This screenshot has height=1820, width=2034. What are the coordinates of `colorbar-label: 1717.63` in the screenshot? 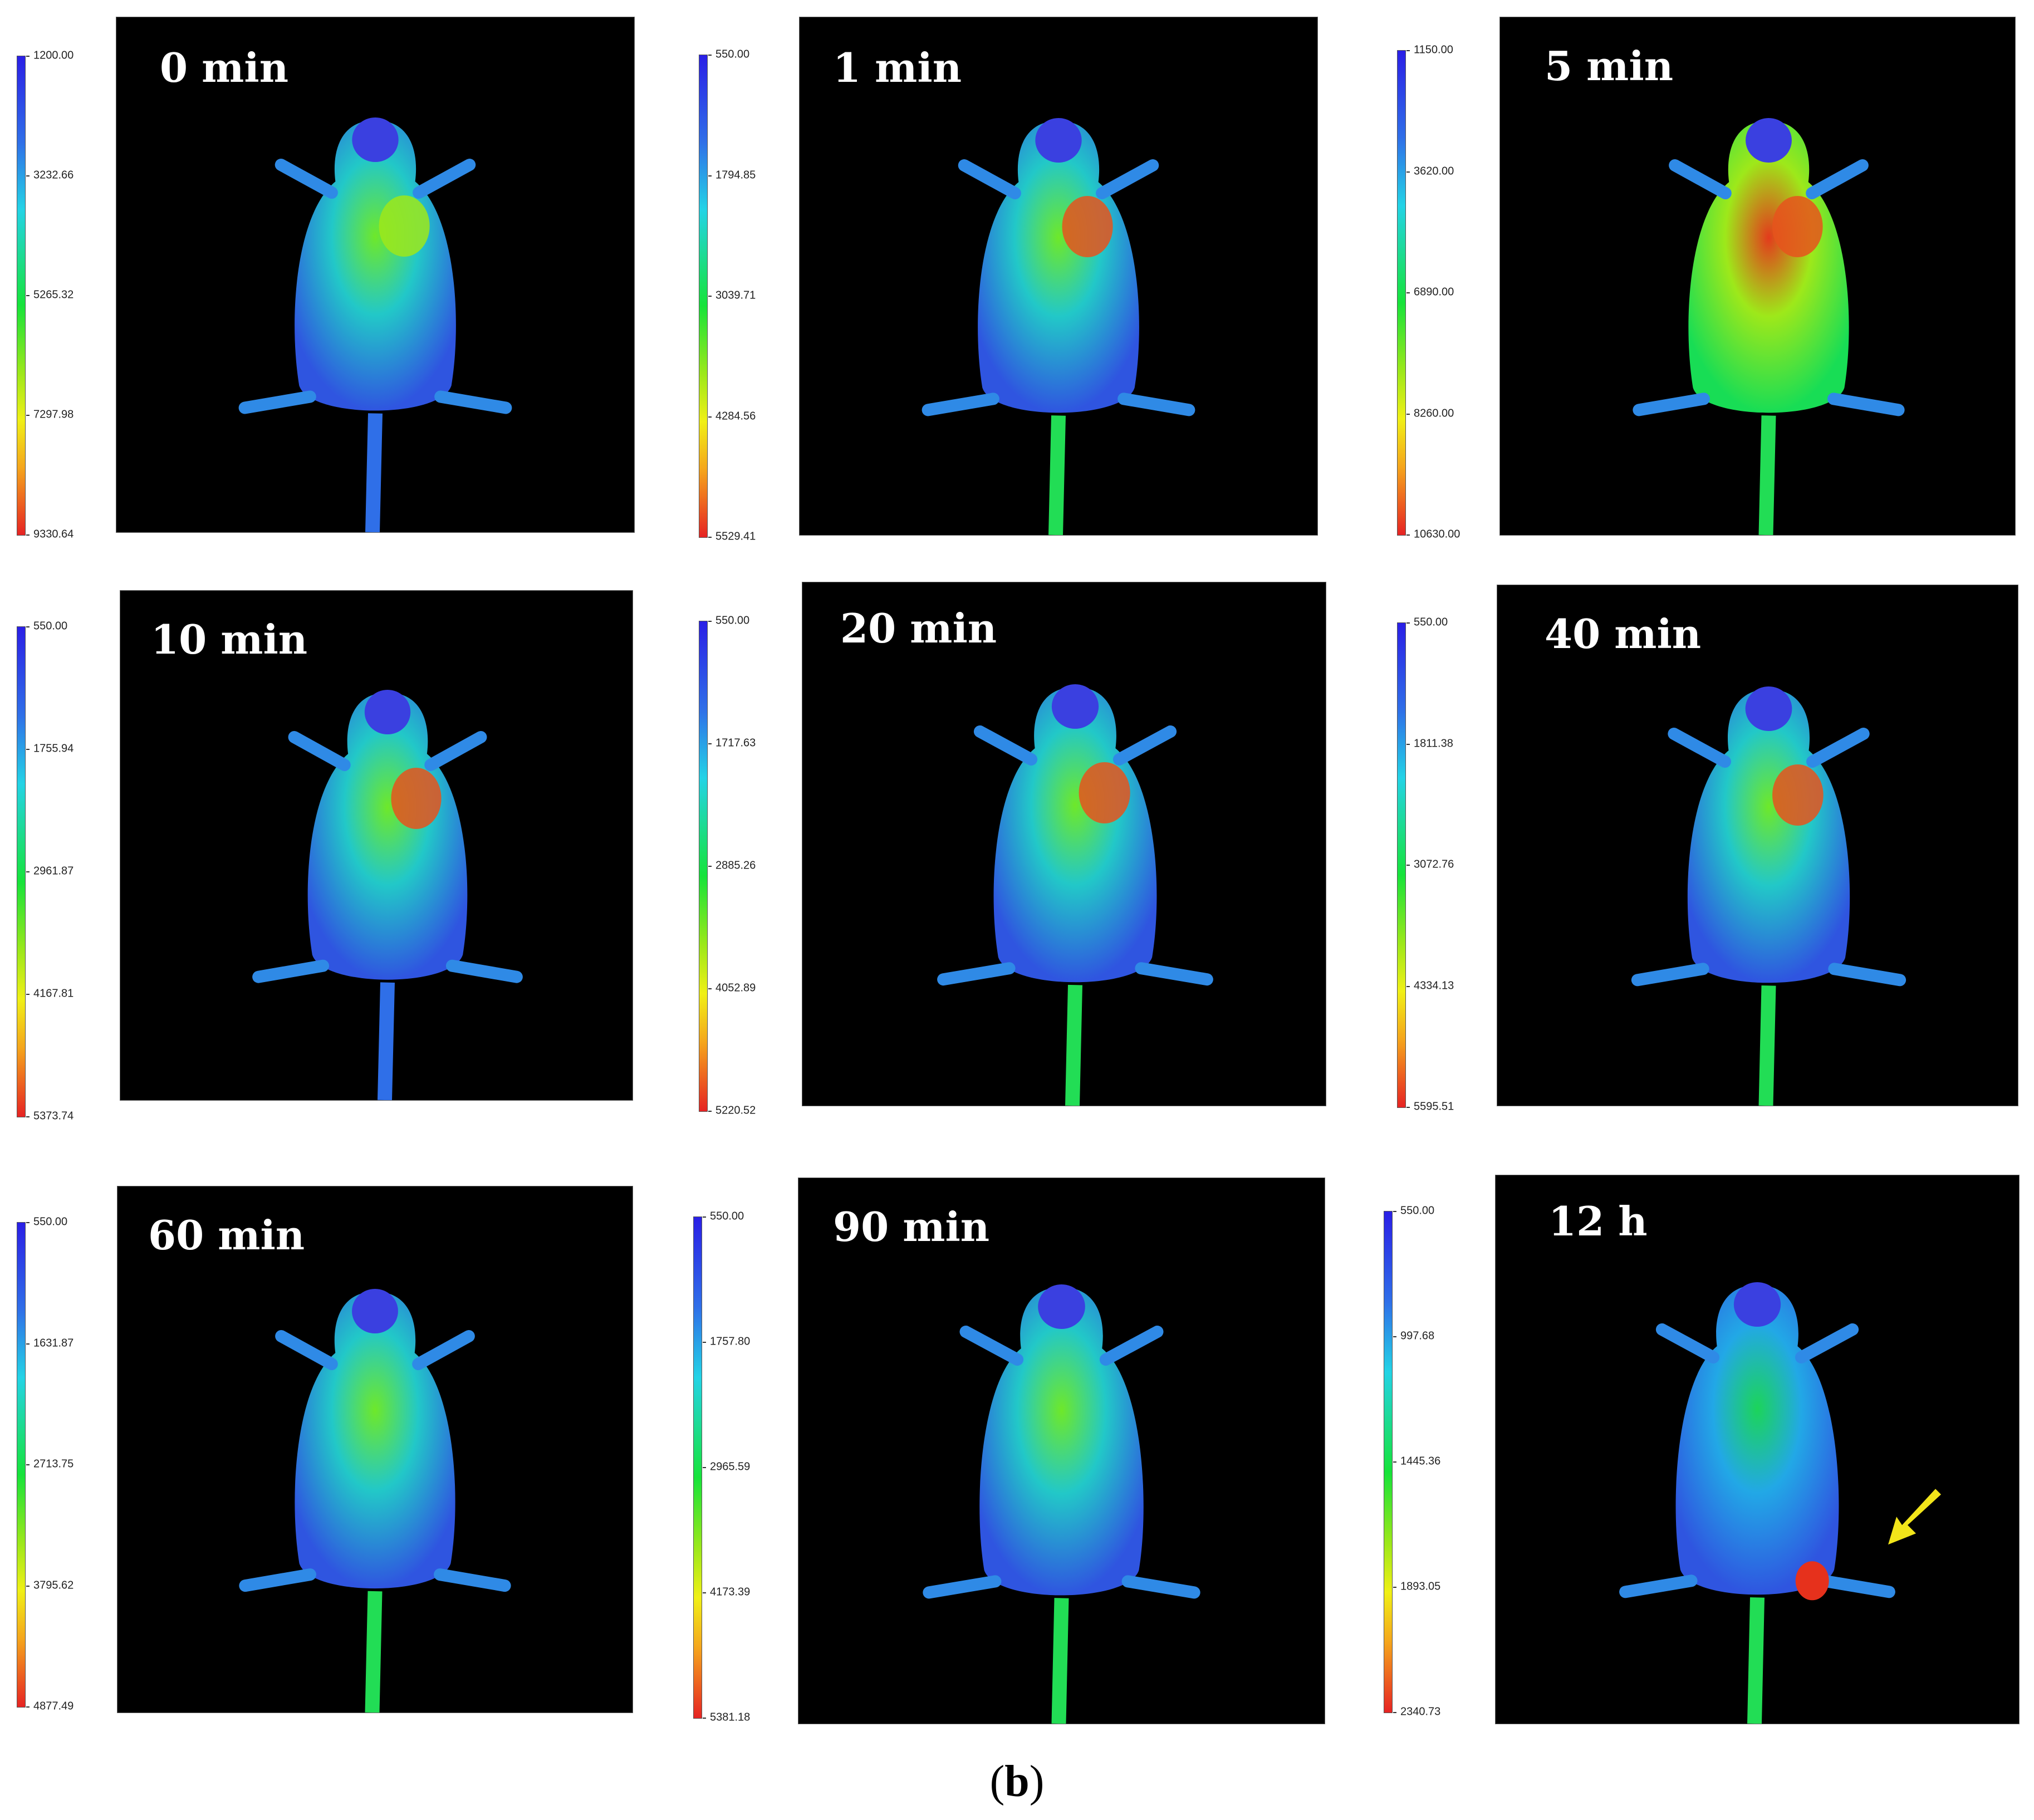 It's located at (735, 743).